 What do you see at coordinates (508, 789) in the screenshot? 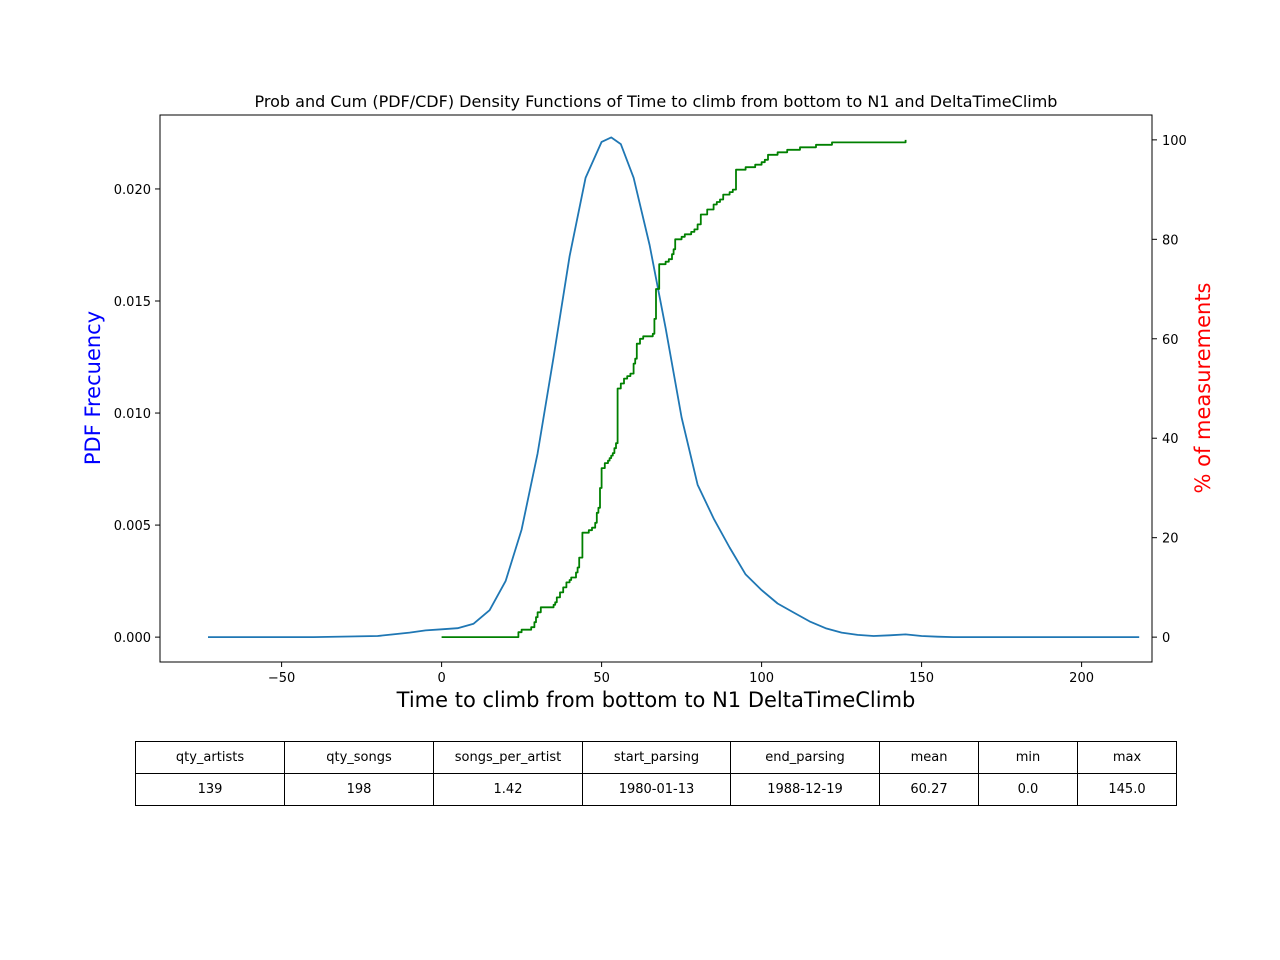
I see `value-songs-per-artist: 1.42` at bounding box center [508, 789].